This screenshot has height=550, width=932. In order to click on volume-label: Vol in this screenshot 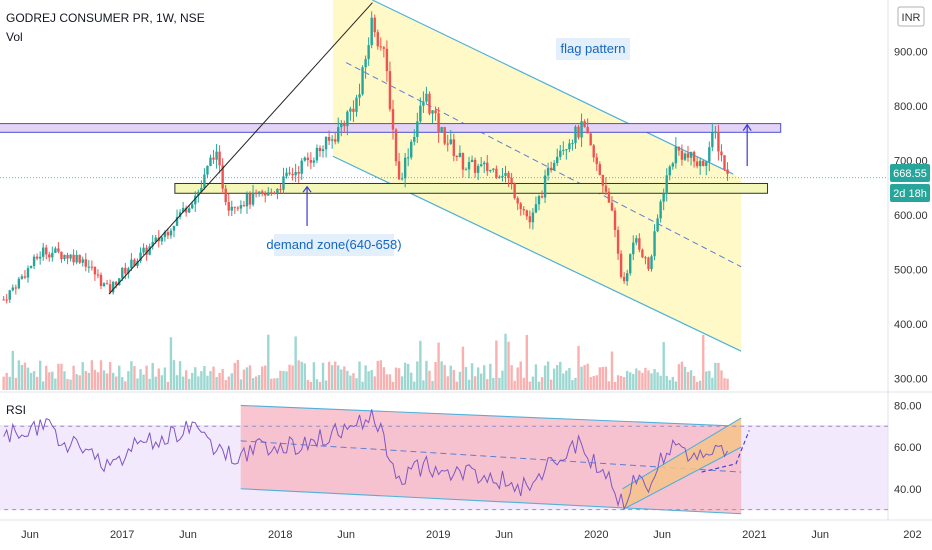, I will do `click(14, 37)`.